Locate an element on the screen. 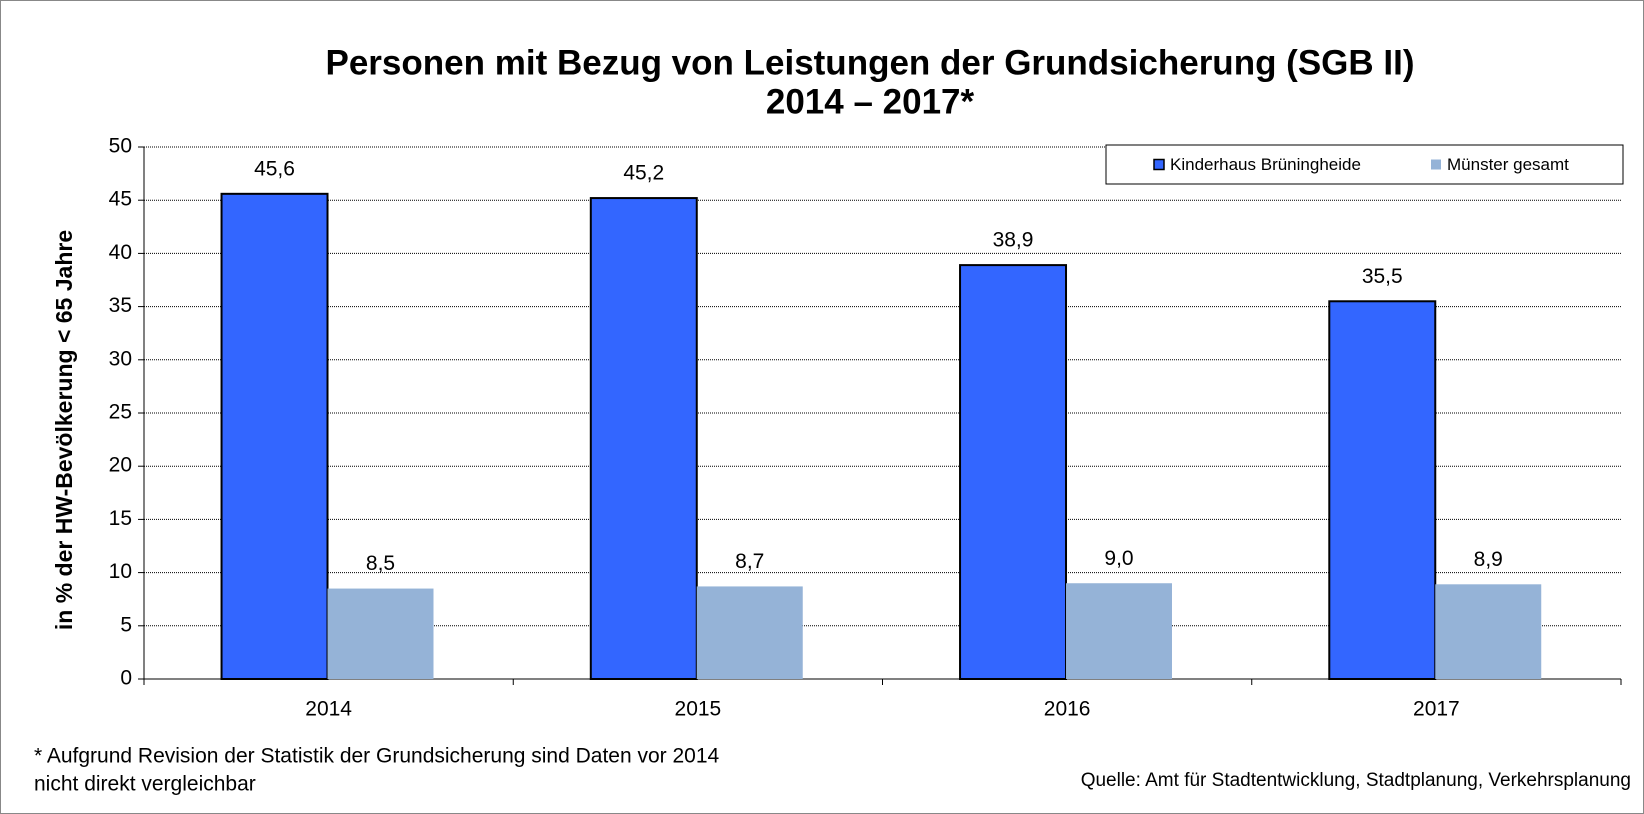  y-tick-label: 10 is located at coordinates (120, 571).